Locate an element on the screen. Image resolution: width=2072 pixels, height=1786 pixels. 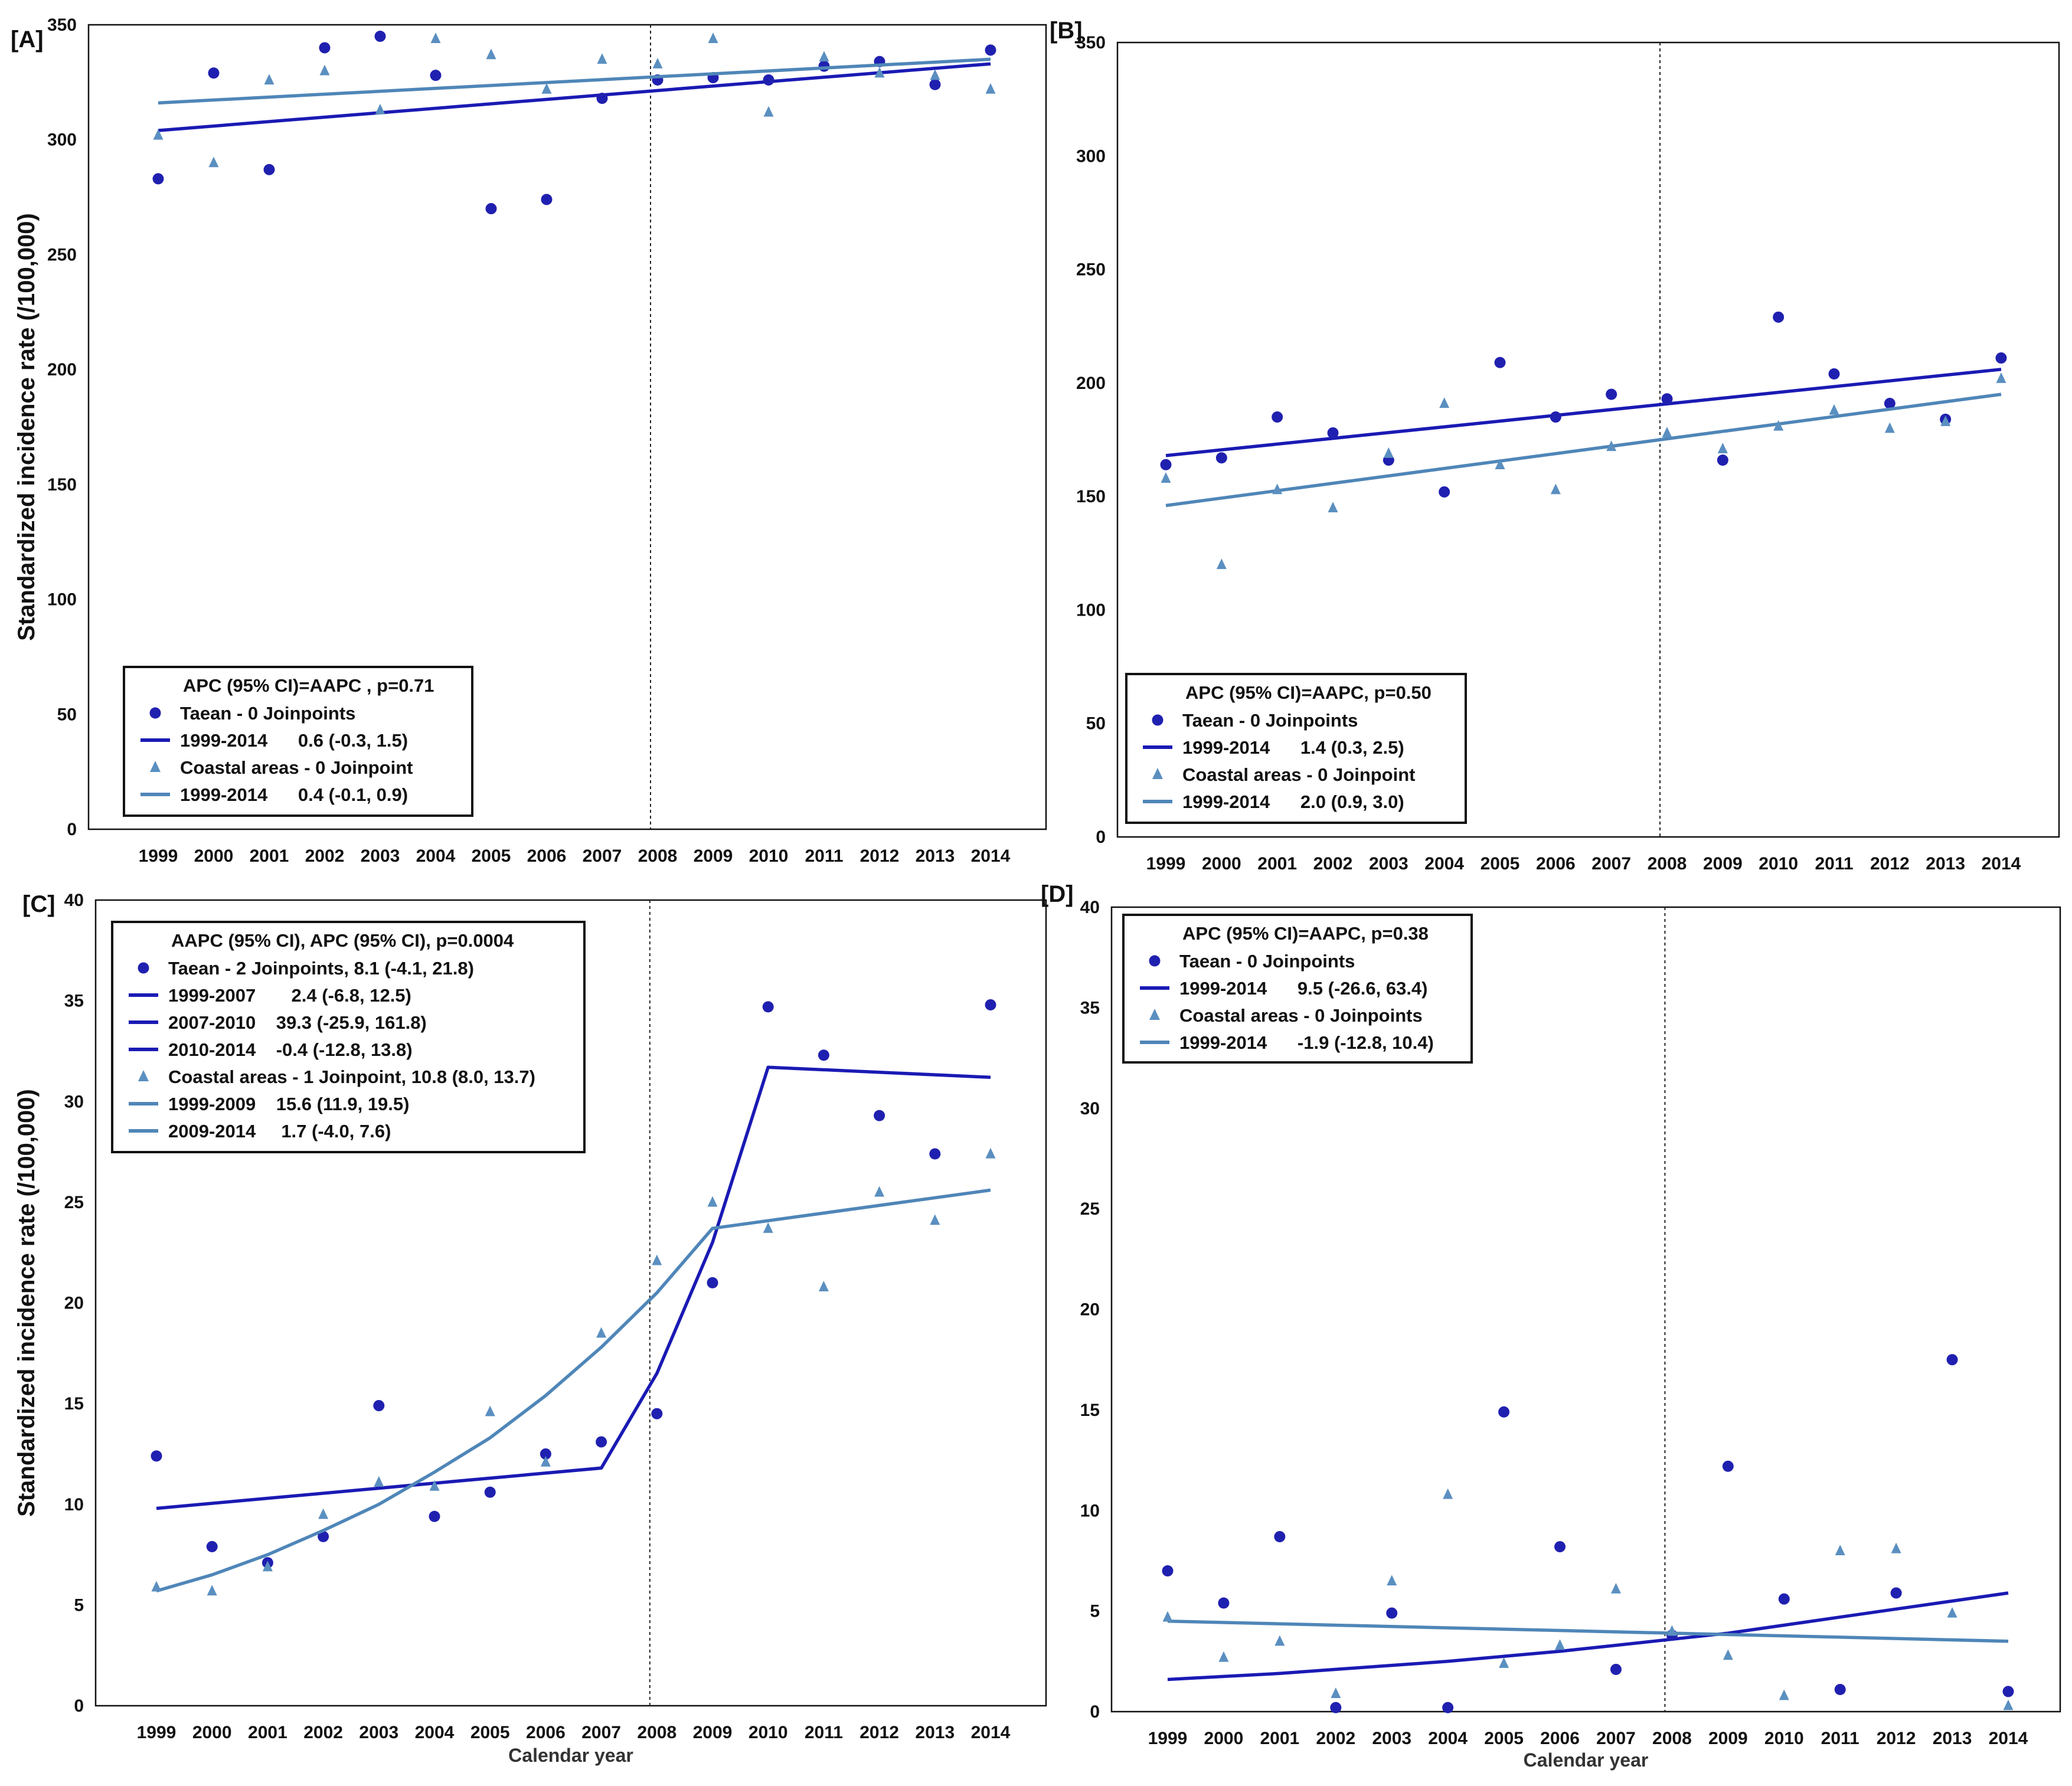
y-tick-label: 10 is located at coordinates (1090, 1510).